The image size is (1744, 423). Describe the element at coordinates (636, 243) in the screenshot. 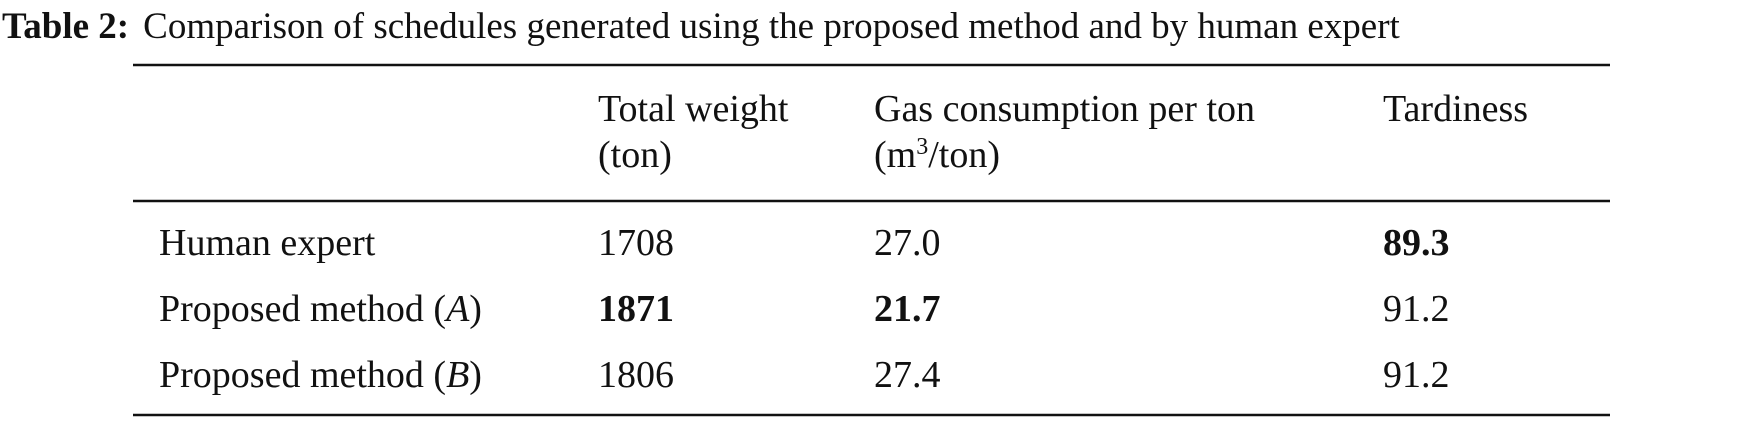

I see `table-cell: 1708` at that location.